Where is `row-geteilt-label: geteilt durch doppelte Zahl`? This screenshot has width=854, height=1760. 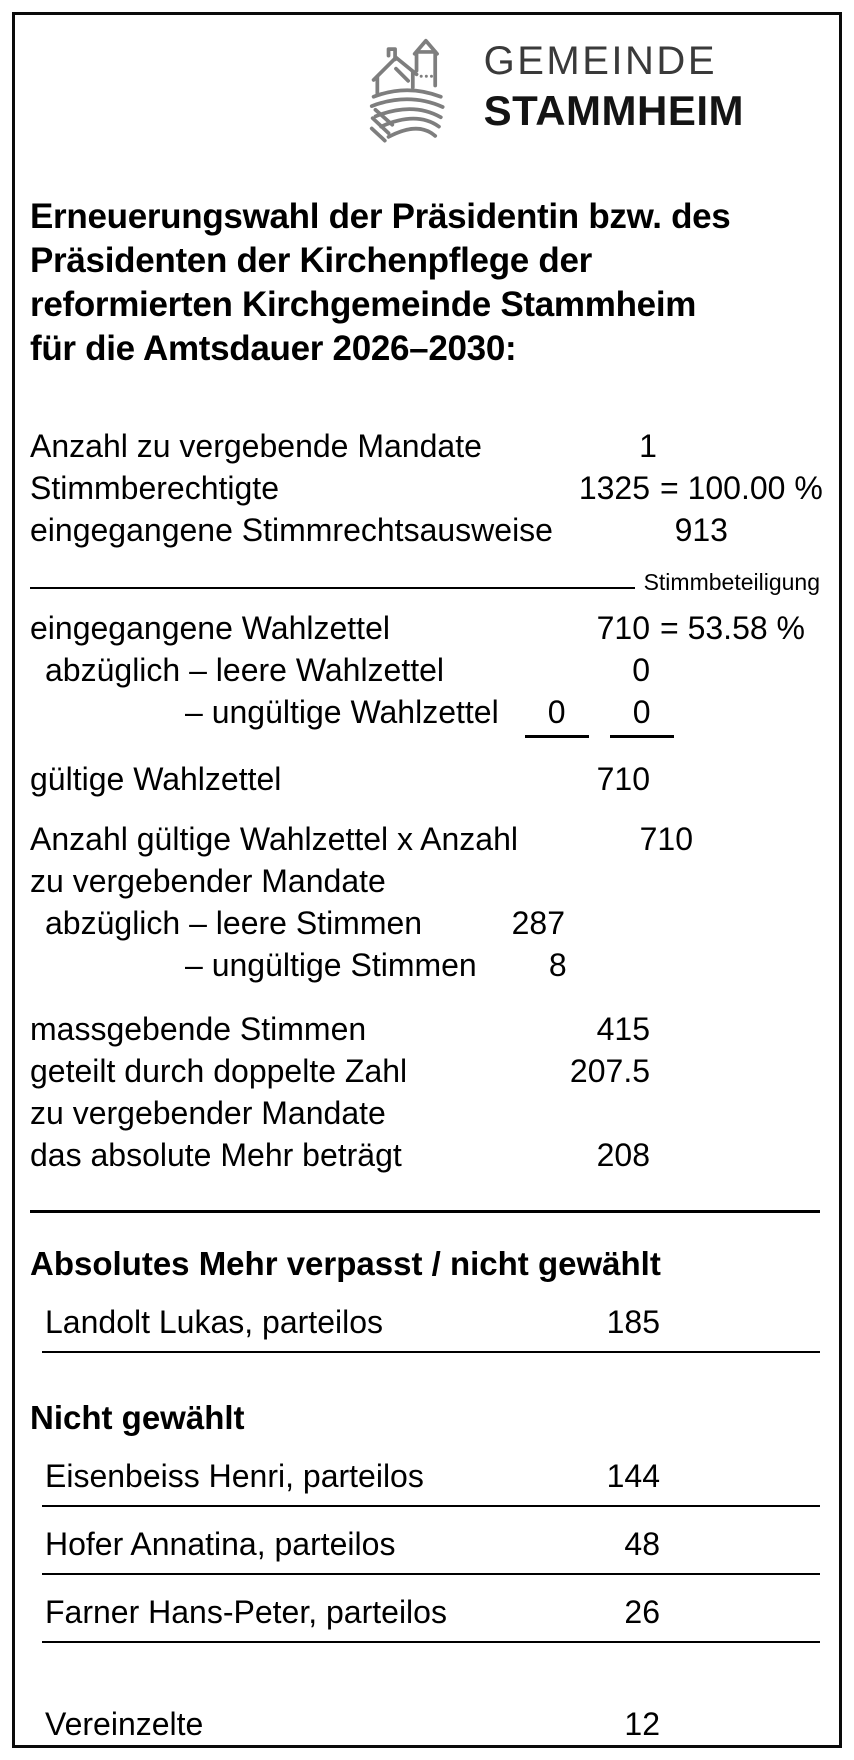
row-geteilt-label: geteilt durch doppelte Zahl is located at coordinates (219, 1071).